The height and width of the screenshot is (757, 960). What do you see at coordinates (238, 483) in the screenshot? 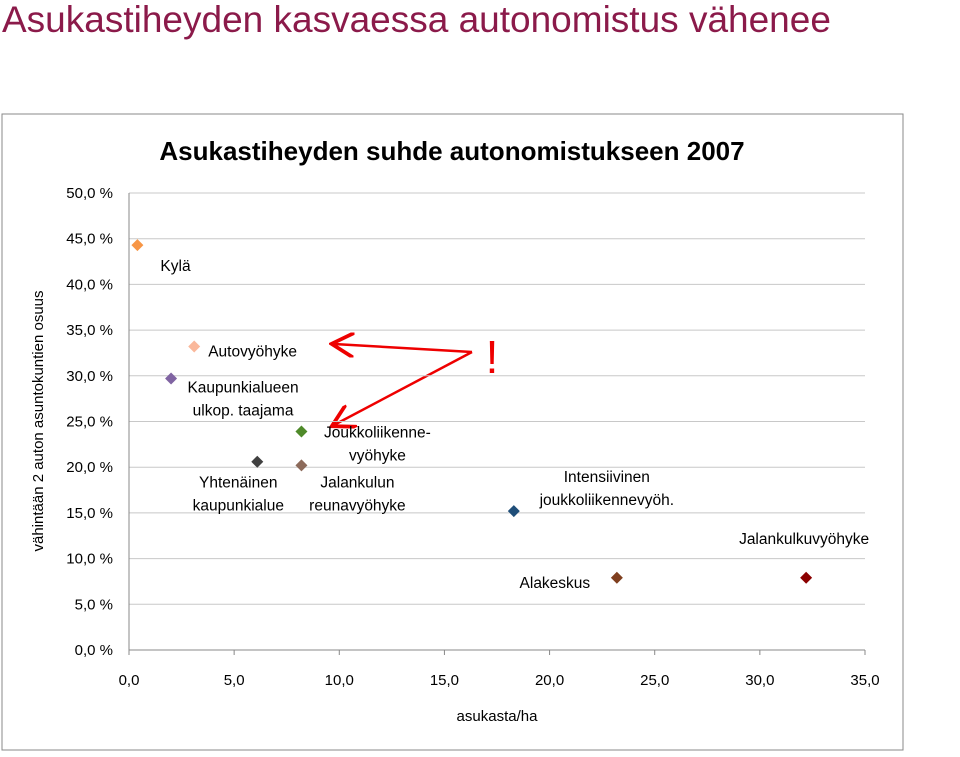
I see `point-label: Yhtenäinen` at bounding box center [238, 483].